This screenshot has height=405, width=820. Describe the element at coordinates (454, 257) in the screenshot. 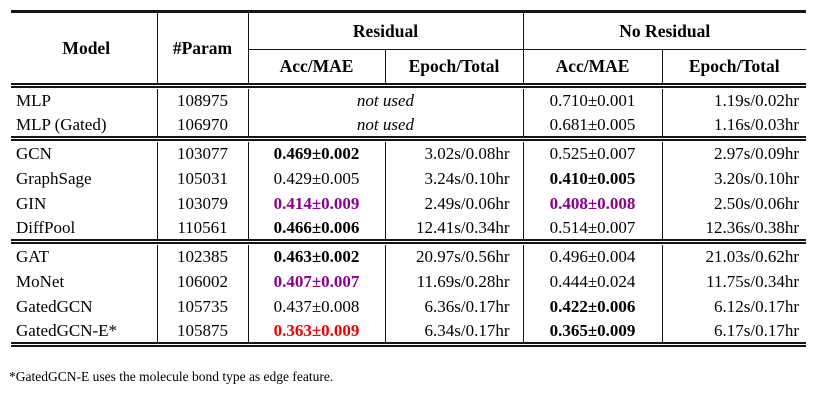

I see `res-time-cell: 20.97s/0.56hr` at that location.